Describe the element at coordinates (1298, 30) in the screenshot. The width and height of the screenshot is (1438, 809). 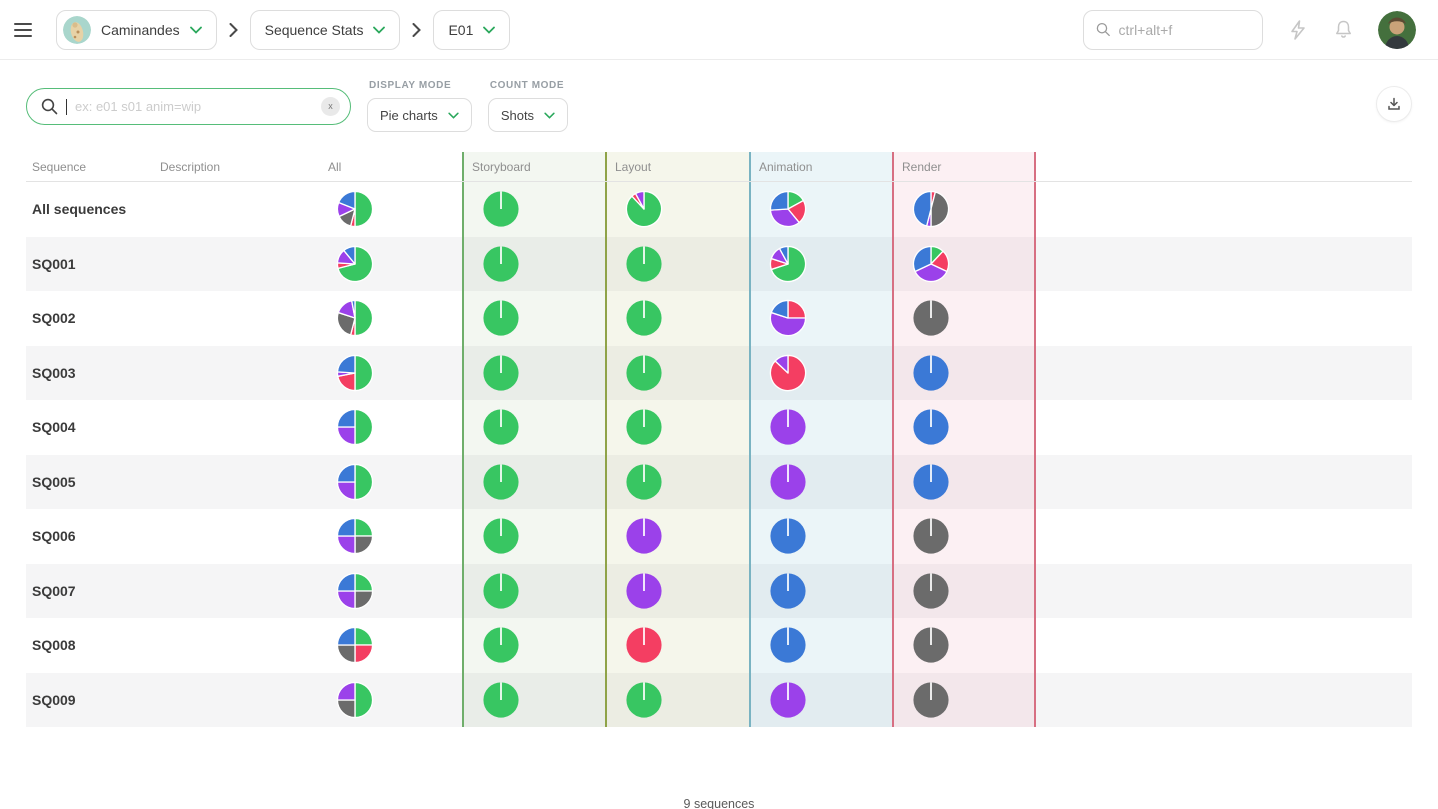
I see `flash-icon` at that location.